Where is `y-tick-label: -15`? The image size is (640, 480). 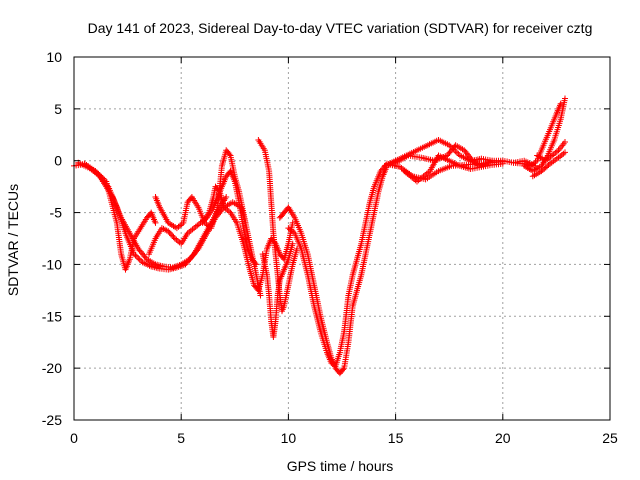 y-tick-label: -15 is located at coordinates (52, 316).